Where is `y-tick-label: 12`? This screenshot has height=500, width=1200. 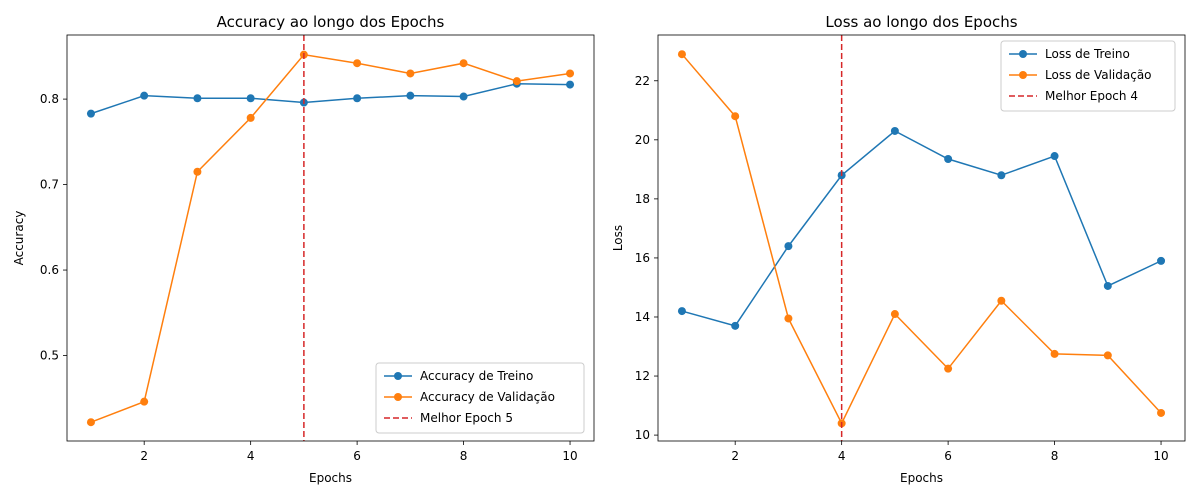 y-tick-label: 12 is located at coordinates (642, 376).